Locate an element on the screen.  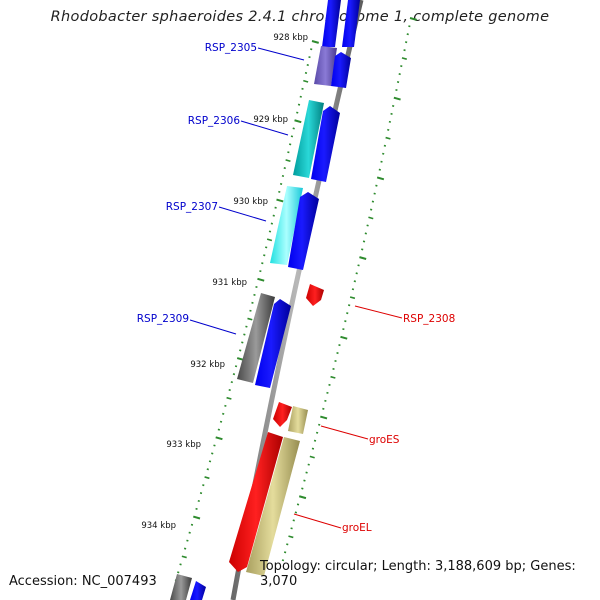
tick-label-928: 928 kbp is located at coordinates (290, 38).